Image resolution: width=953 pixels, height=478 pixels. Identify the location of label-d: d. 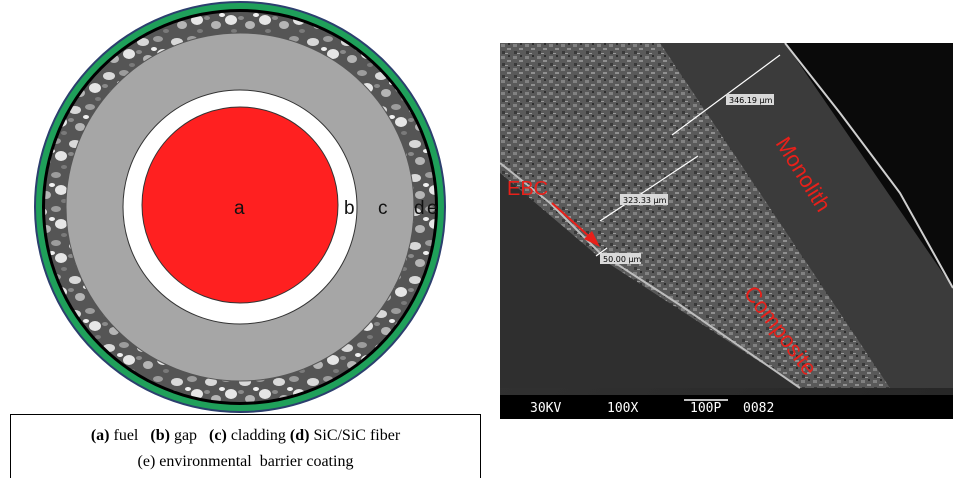
(419, 208).